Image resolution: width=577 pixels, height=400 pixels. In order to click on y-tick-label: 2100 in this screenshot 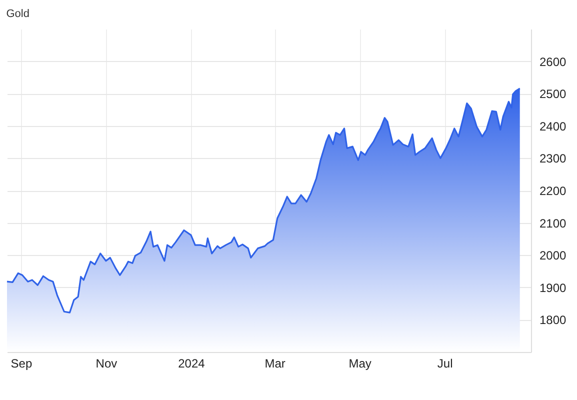, I will do `click(553, 223)`.